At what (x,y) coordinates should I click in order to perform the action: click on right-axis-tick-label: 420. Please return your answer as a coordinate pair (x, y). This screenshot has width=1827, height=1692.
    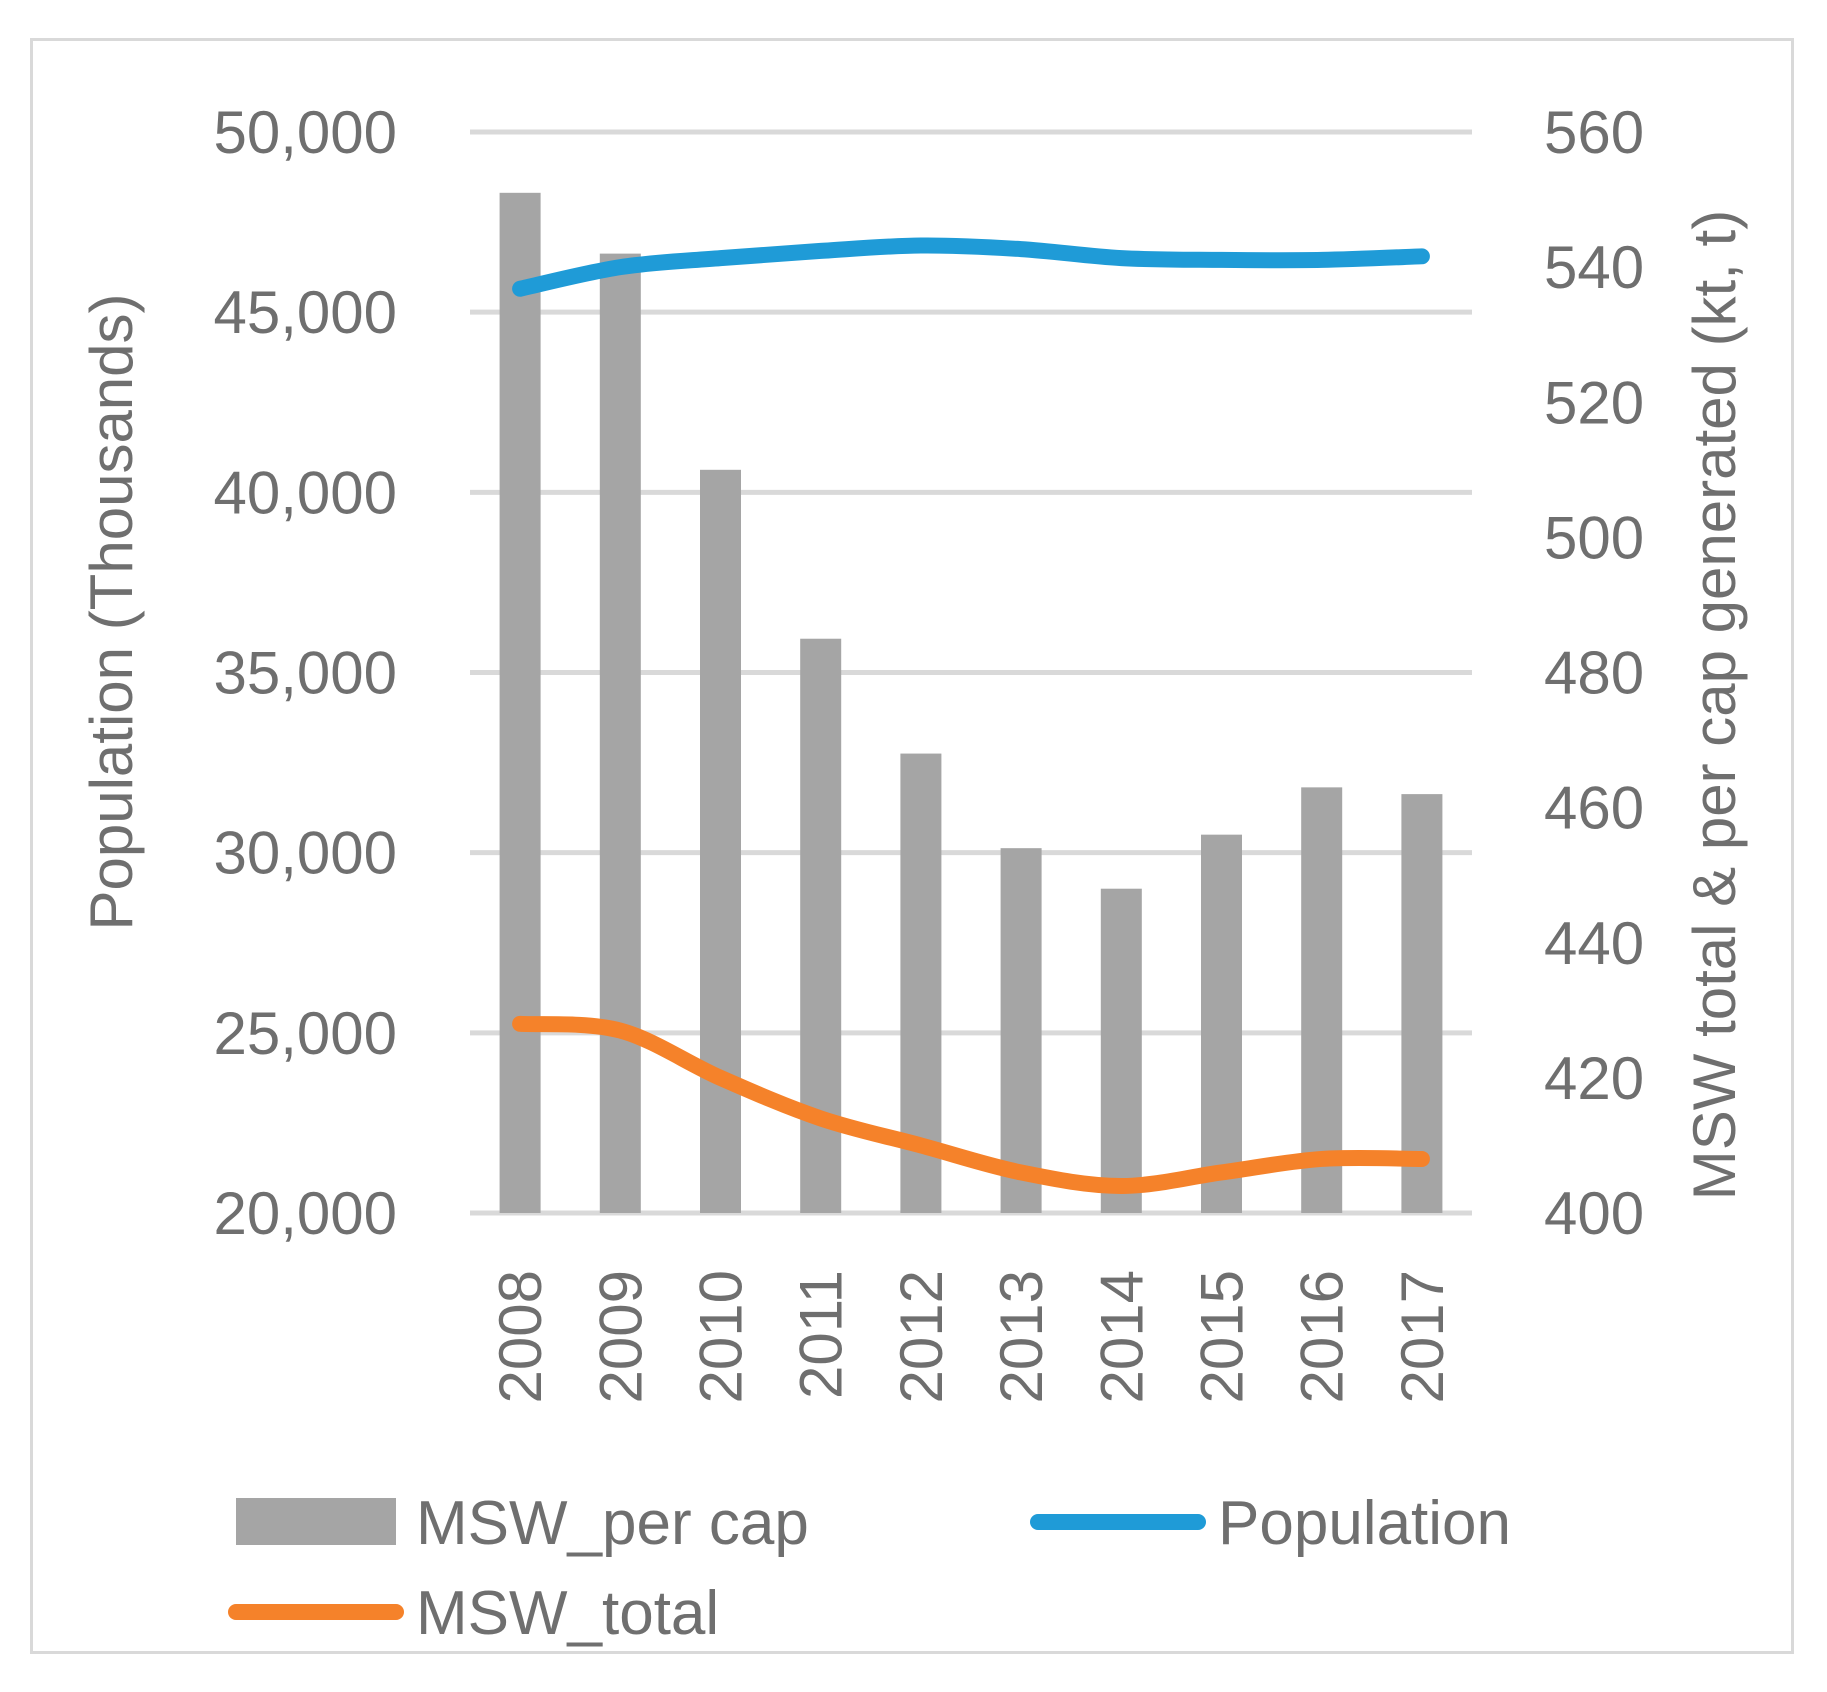
    Looking at the image, I should click on (1594, 1078).